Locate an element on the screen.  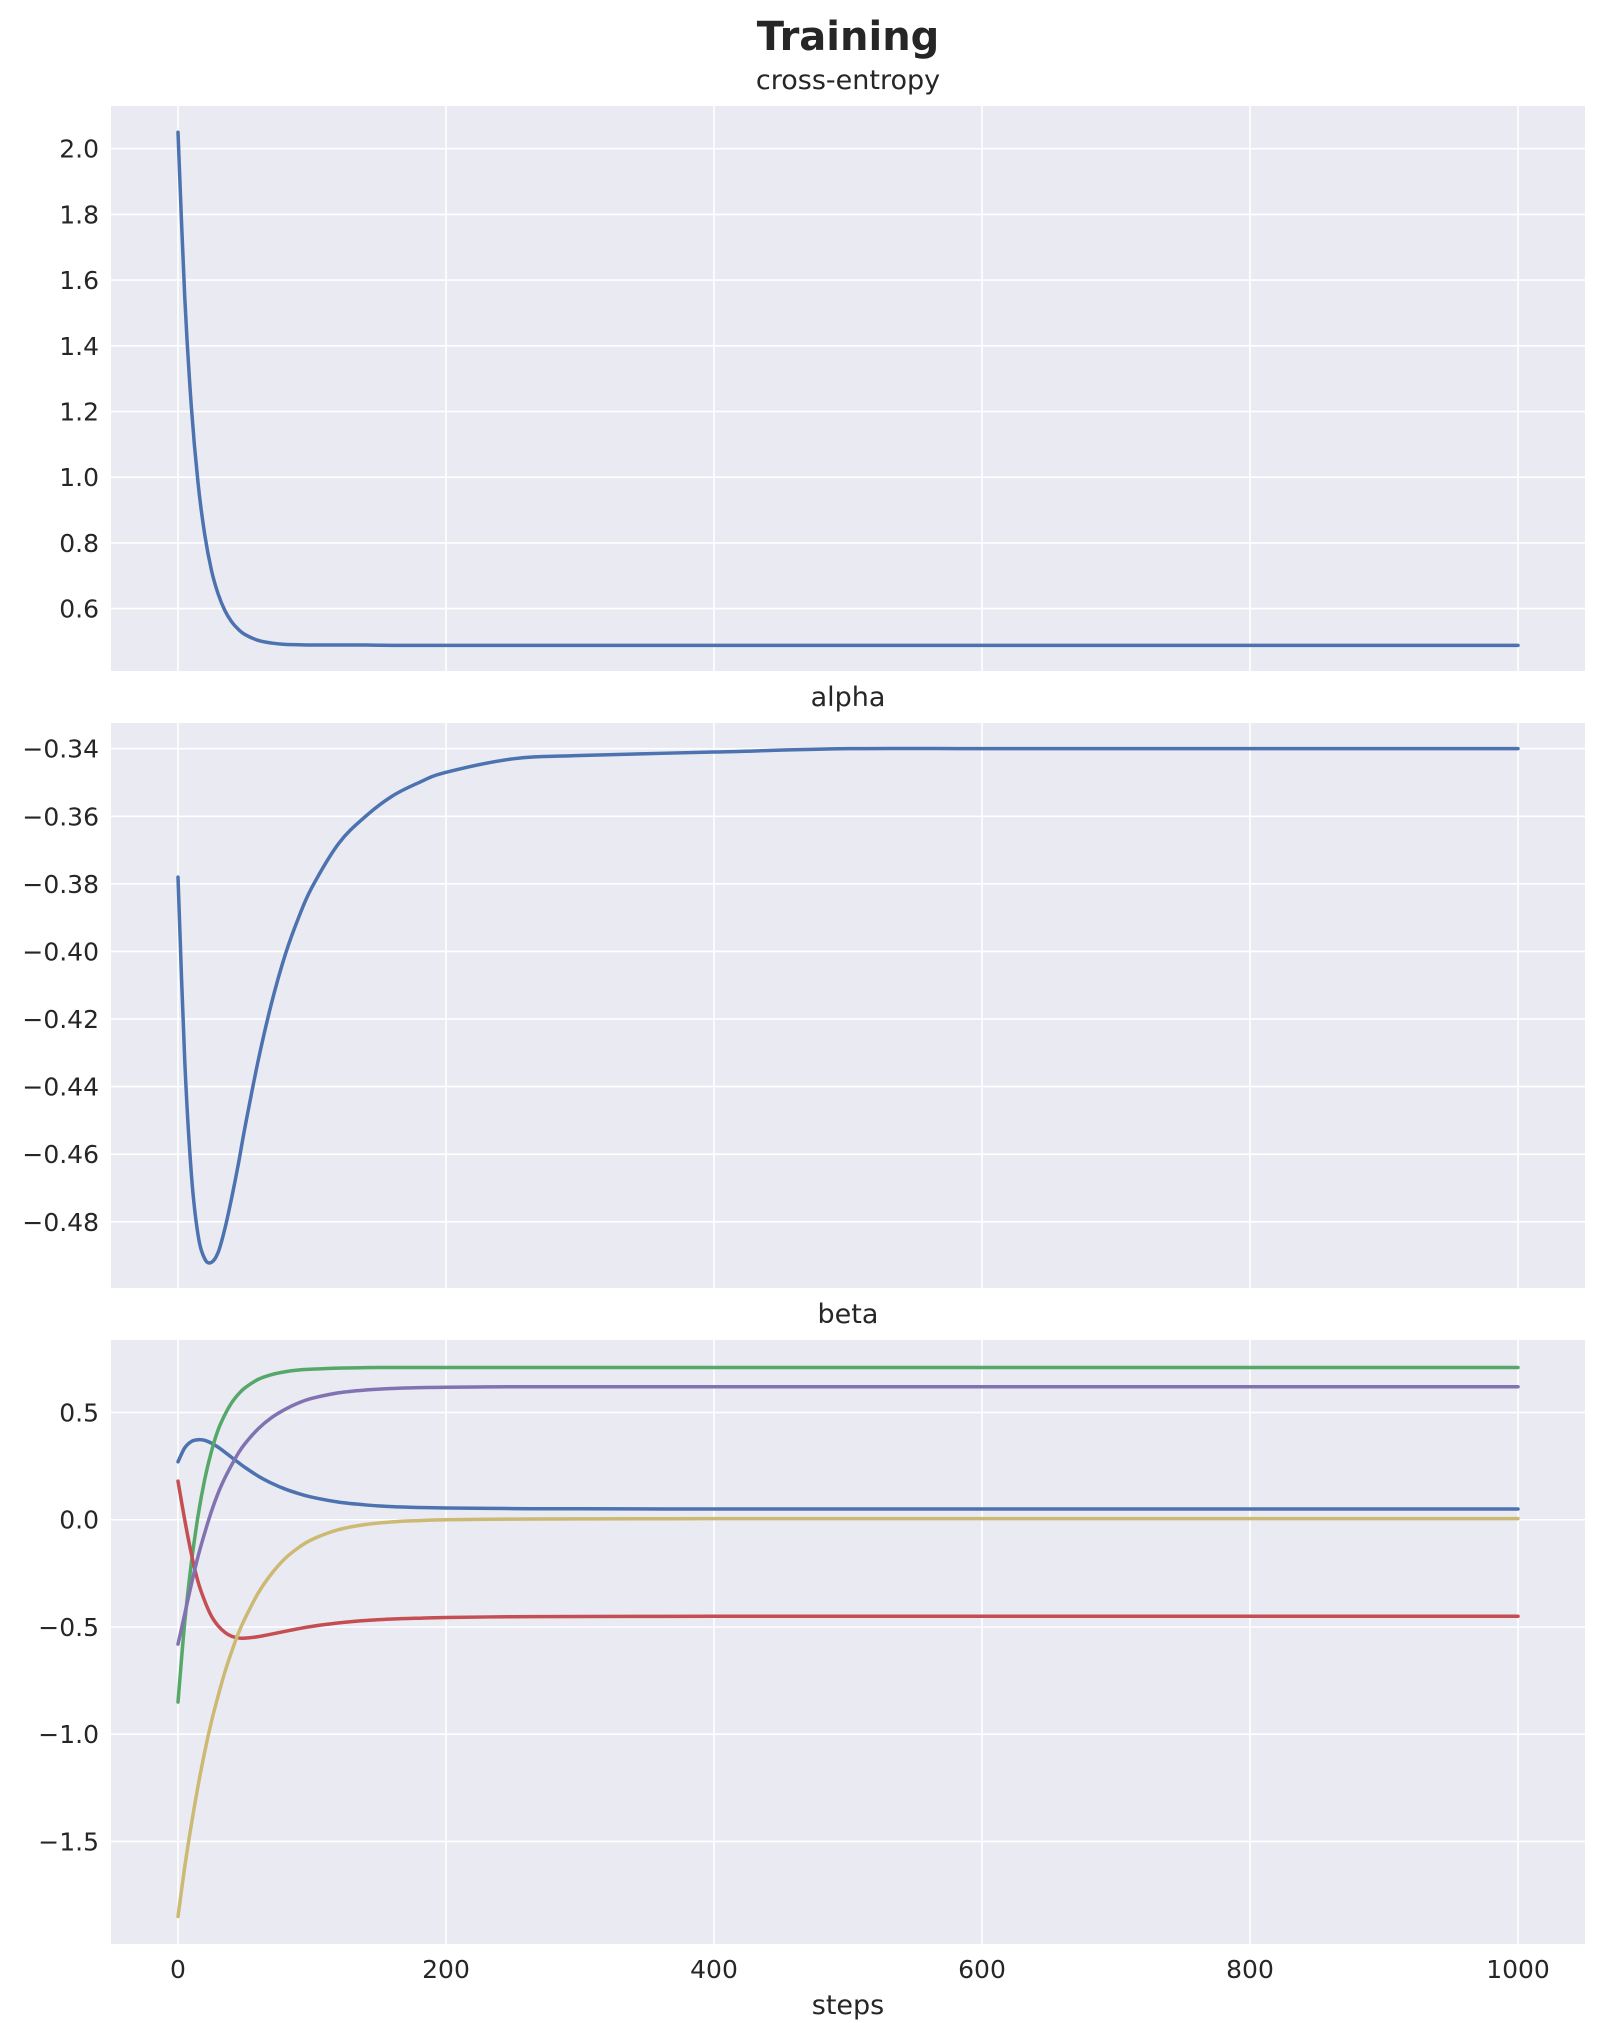
y-tick-label: 0.6 is located at coordinates (79, 609).